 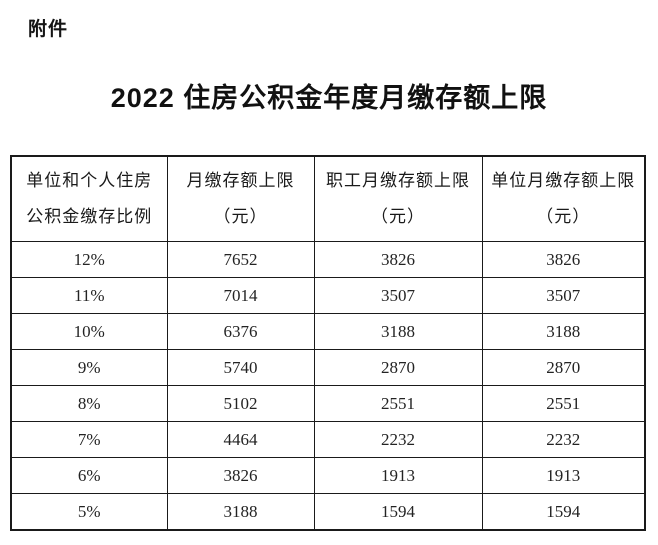 I want to click on page-title: 2022 住房公积金年度月缴存额上限, so click(x=329, y=98).